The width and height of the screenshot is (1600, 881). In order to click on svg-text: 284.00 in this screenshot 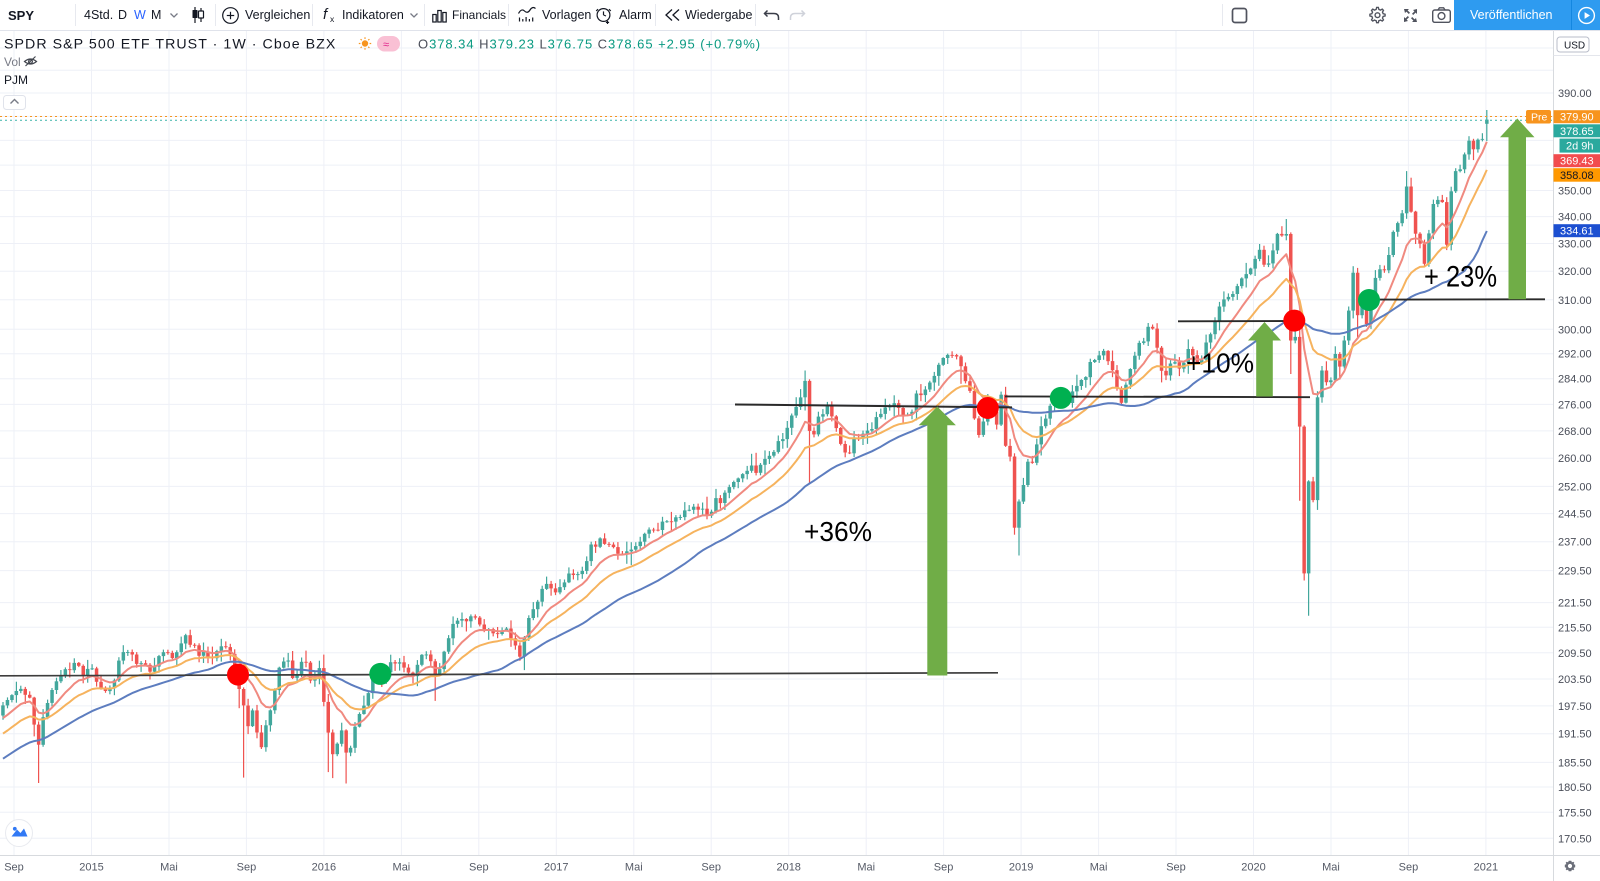, I will do `click(1575, 380)`.